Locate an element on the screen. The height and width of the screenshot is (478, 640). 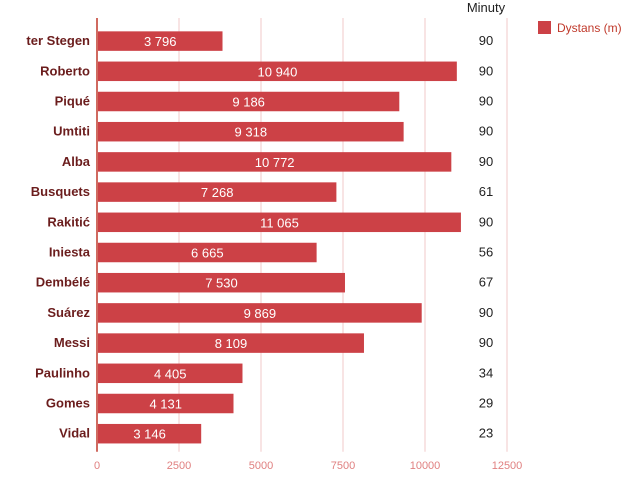
x-tick-label: 2500 is located at coordinates (179, 466).